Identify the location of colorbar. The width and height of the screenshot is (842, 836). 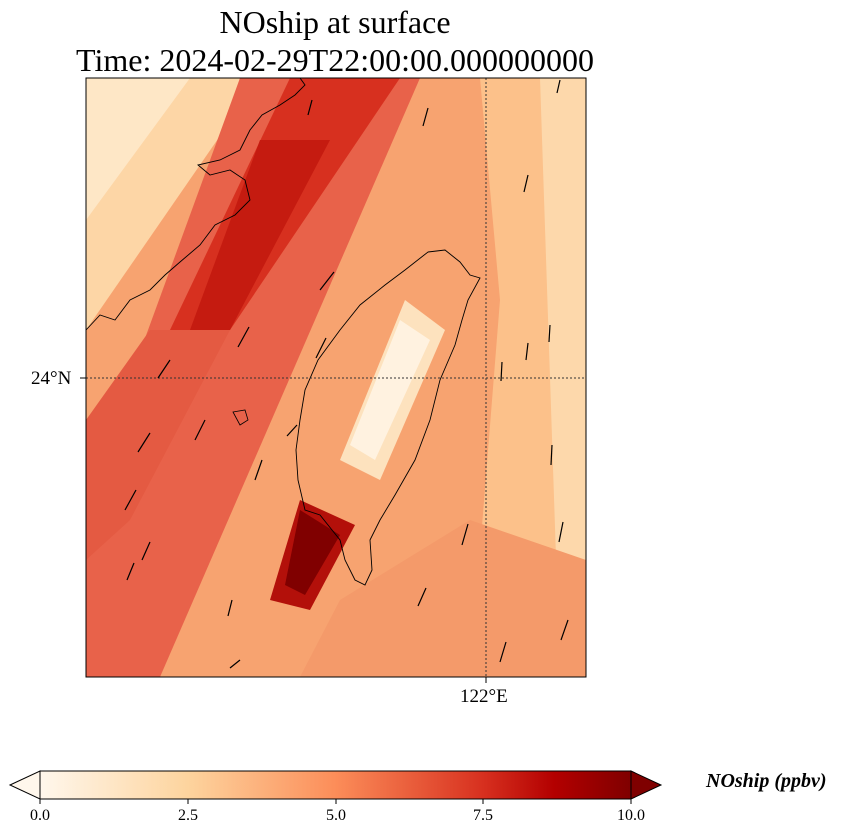
(335, 787).